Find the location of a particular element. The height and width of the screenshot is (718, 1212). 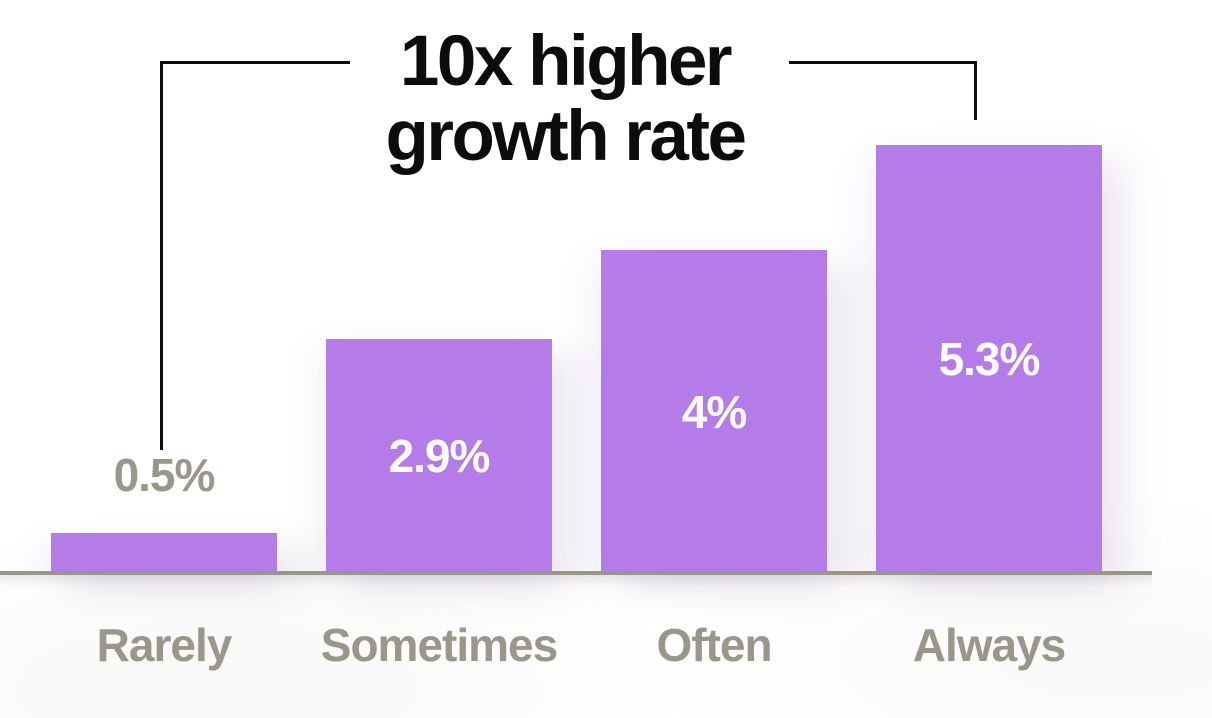

annotation-connector-left-vertical-line is located at coordinates (161, 255).